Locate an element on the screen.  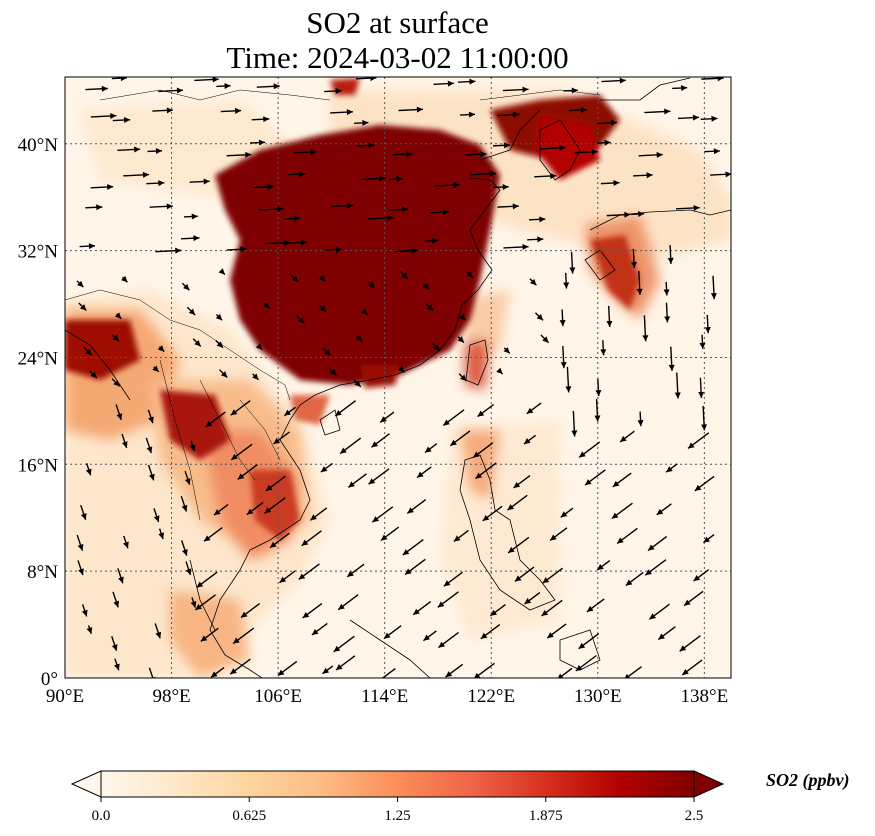
colorbar-tick-label: 0.0 is located at coordinates (101, 816).